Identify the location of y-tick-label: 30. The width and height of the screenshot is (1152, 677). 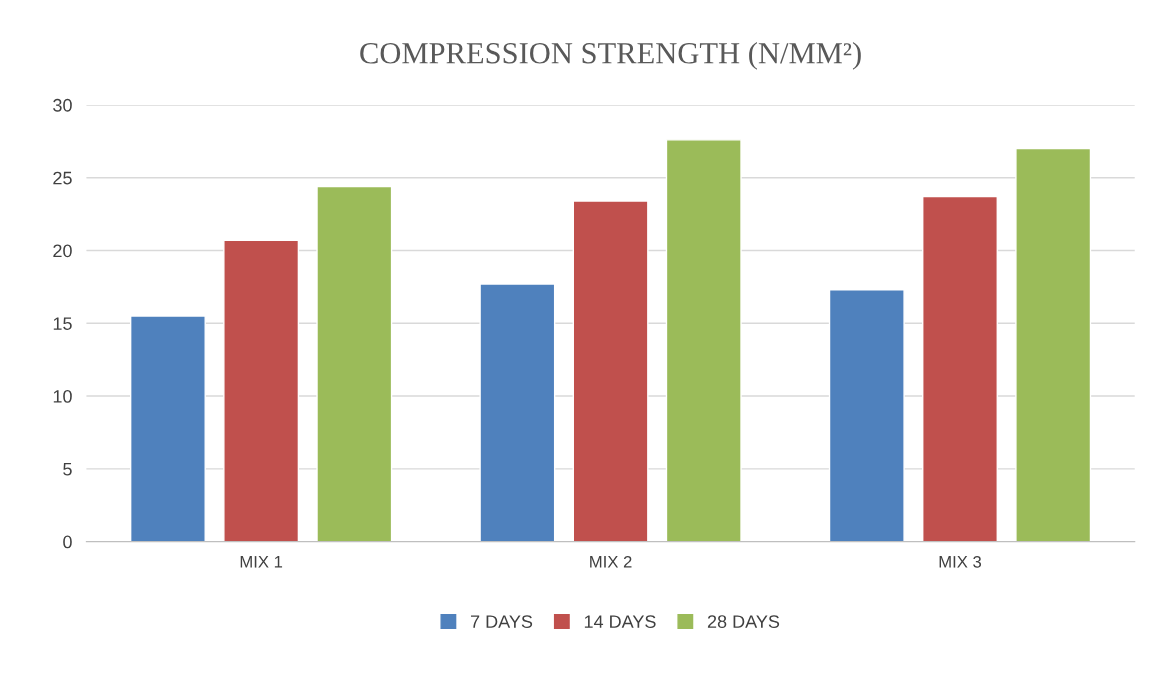
(62, 105).